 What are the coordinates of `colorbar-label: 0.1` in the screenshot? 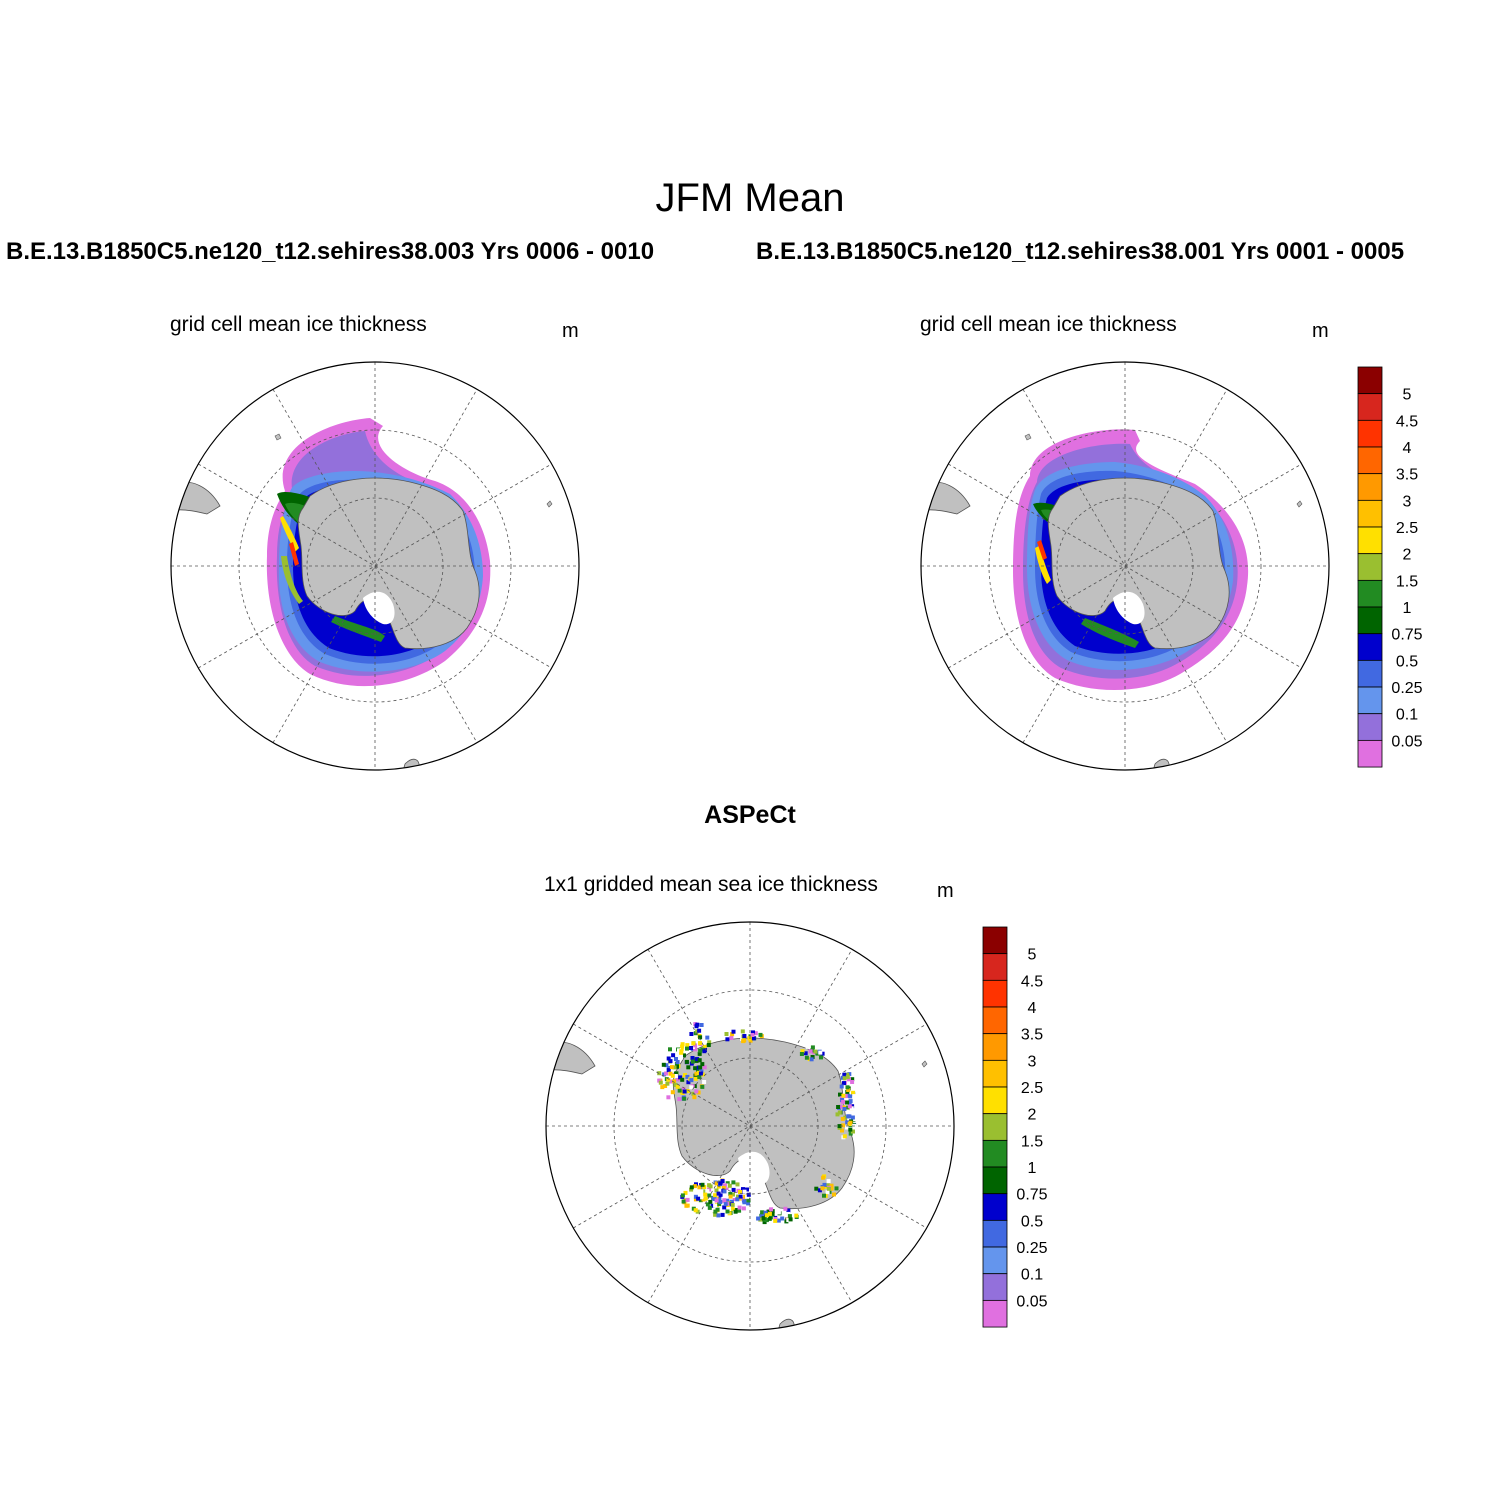 It's located at (1032, 1275).